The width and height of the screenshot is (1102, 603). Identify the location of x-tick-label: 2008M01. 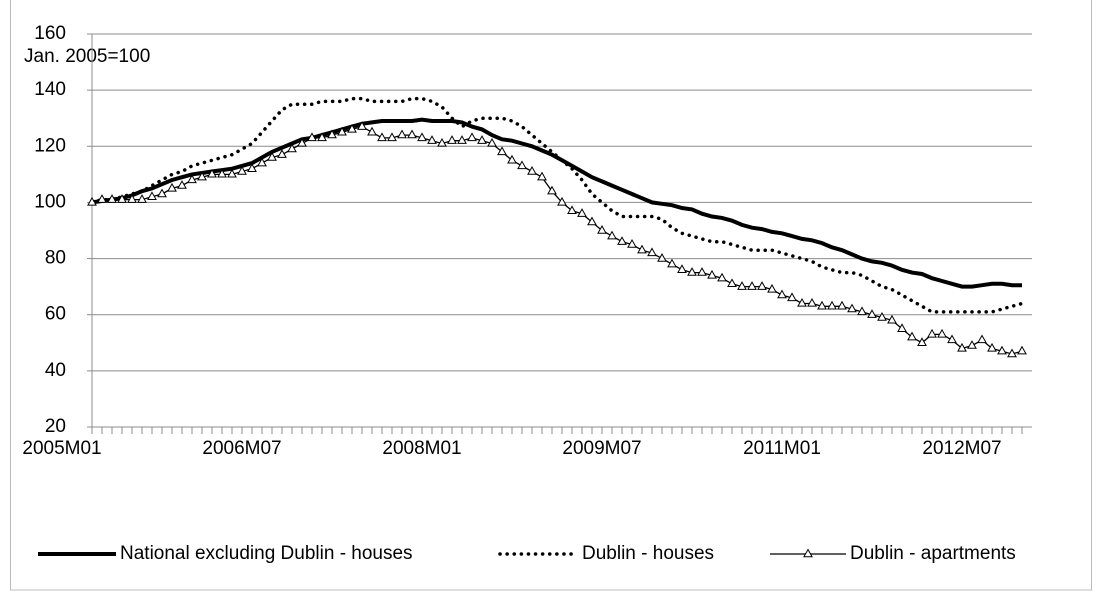
(421, 448).